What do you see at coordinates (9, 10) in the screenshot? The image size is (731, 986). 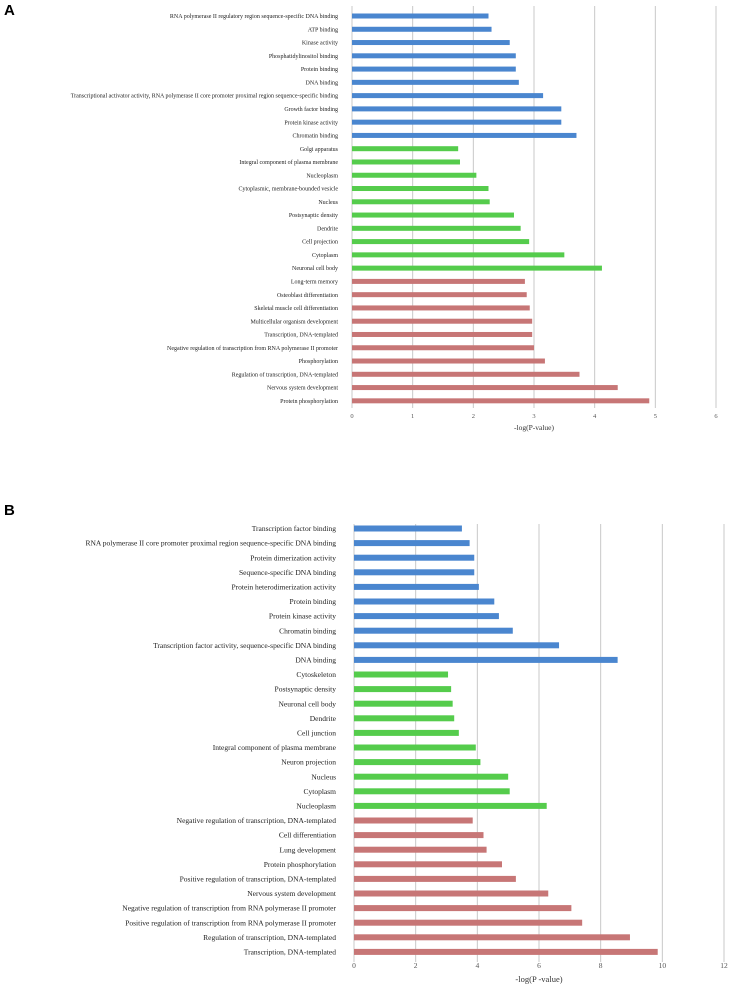 I see `panel-label-a: A` at bounding box center [9, 10].